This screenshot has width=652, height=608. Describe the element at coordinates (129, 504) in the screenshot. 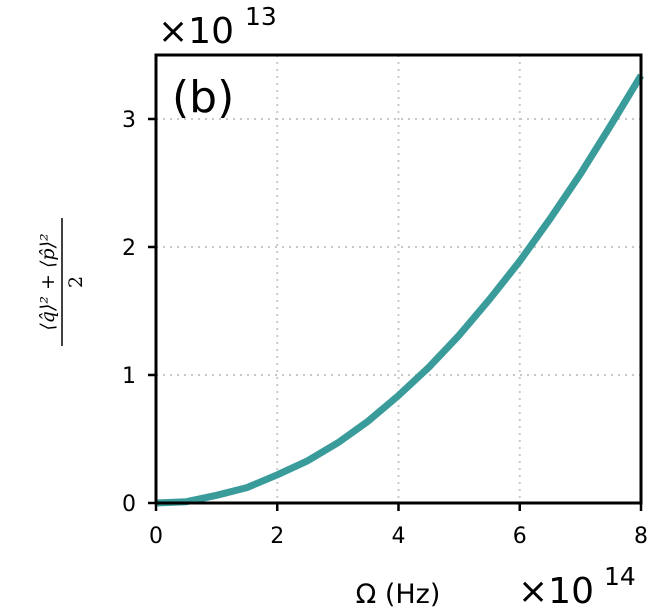

I see `y-tick-label: 0` at that location.